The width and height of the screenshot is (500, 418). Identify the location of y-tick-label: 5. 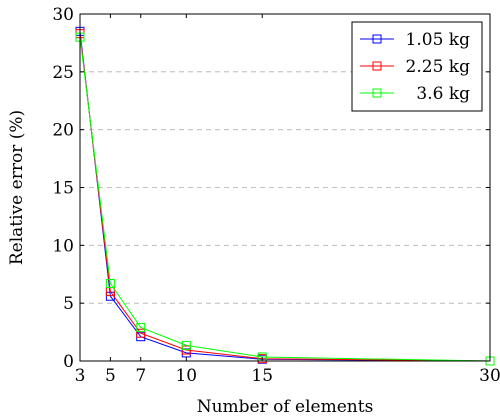
(68, 304).